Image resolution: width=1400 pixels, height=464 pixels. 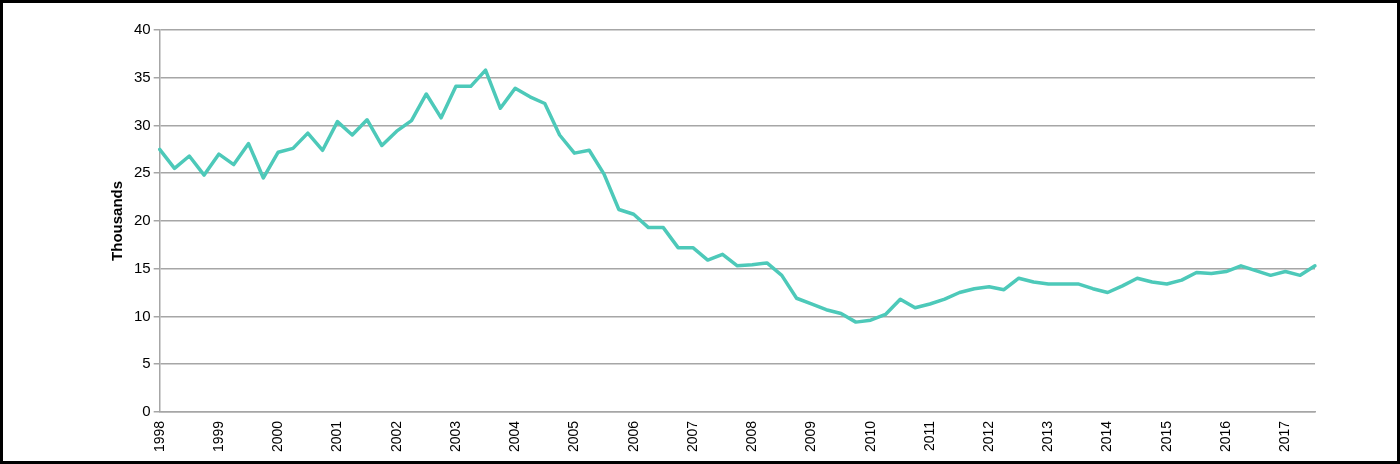 What do you see at coordinates (632, 436) in the screenshot?
I see `x-tick-label: 2006` at bounding box center [632, 436].